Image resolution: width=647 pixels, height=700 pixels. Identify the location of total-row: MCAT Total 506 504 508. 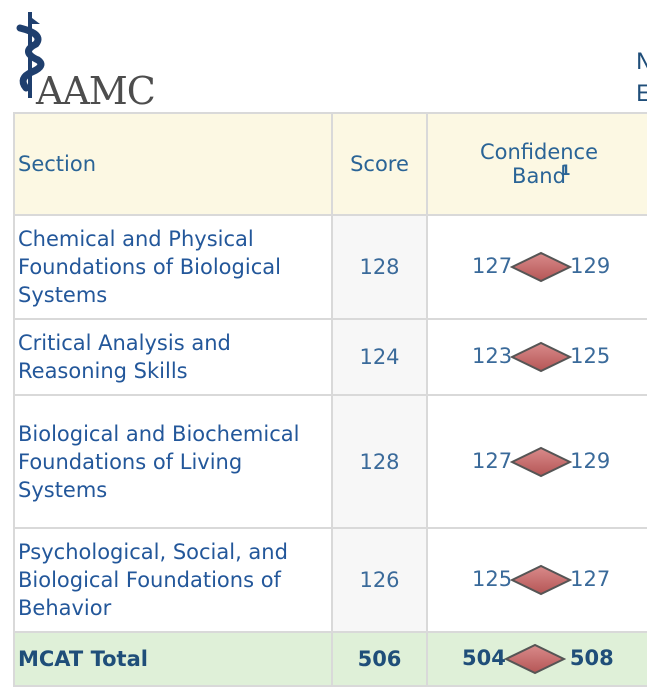
(330, 659).